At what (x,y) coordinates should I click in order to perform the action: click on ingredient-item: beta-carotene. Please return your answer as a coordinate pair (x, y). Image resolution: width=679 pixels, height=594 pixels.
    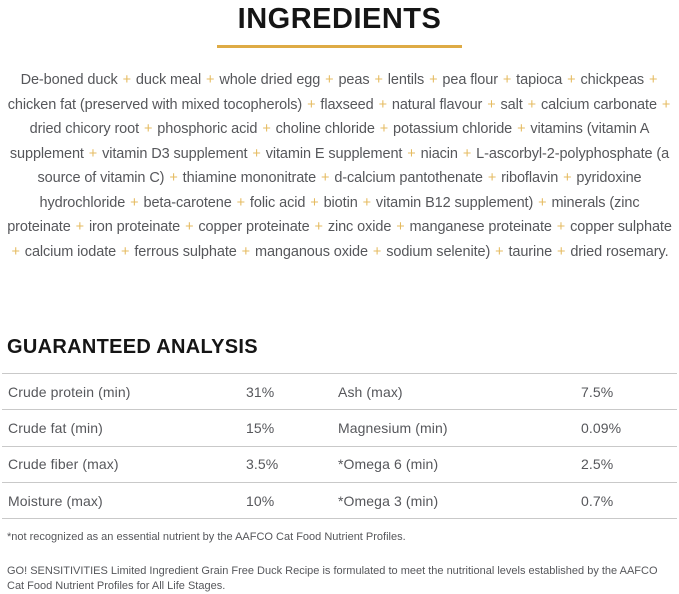
    Looking at the image, I should click on (187, 202).